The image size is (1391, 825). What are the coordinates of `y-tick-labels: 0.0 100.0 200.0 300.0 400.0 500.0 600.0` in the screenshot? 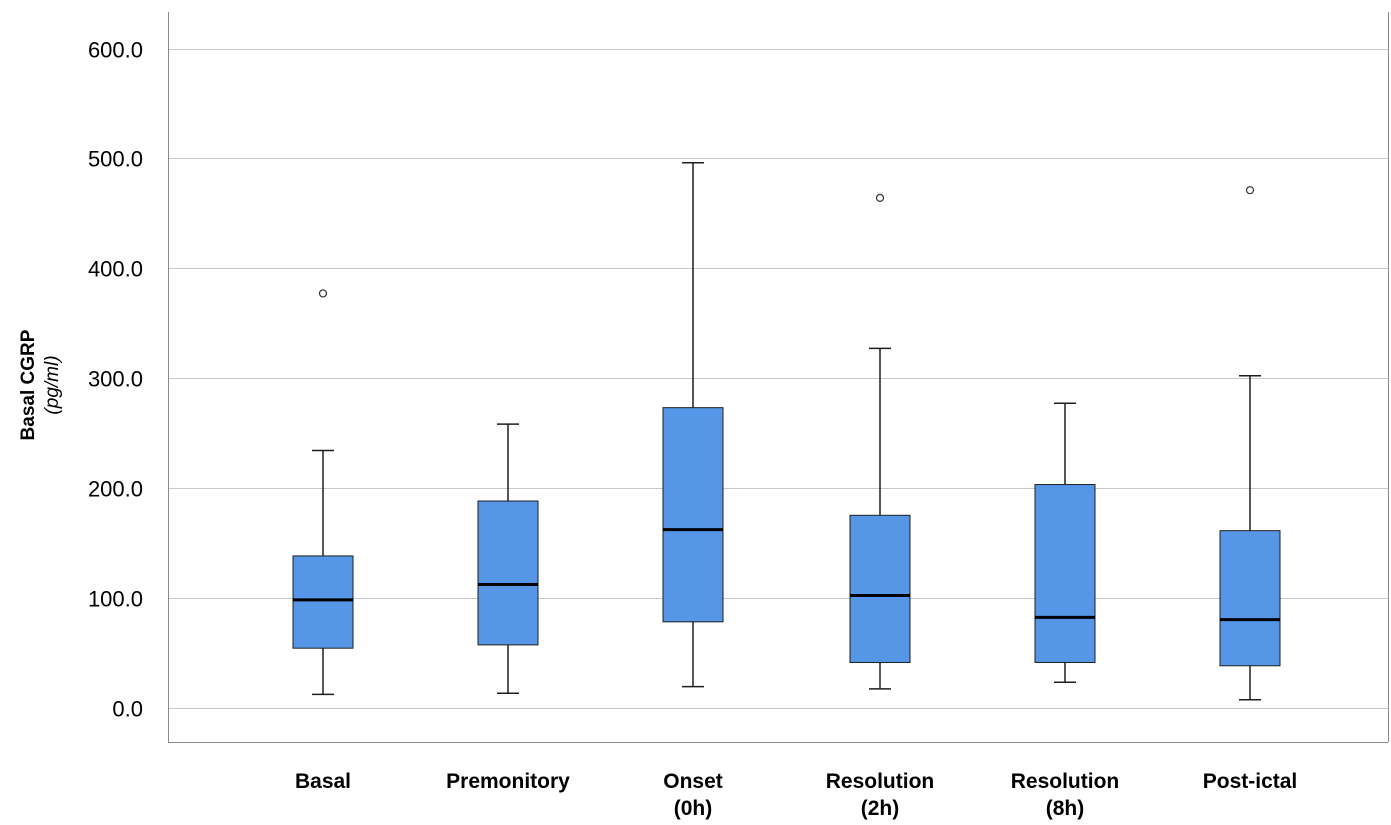 It's located at (115, 380).